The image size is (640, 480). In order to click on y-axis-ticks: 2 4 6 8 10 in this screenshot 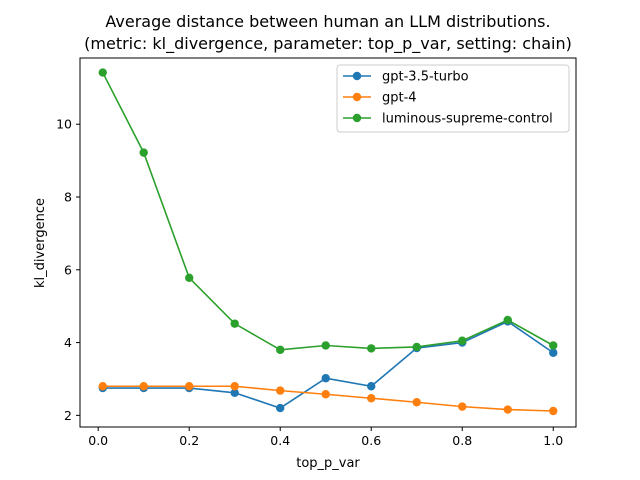, I will do `click(68, 270)`.